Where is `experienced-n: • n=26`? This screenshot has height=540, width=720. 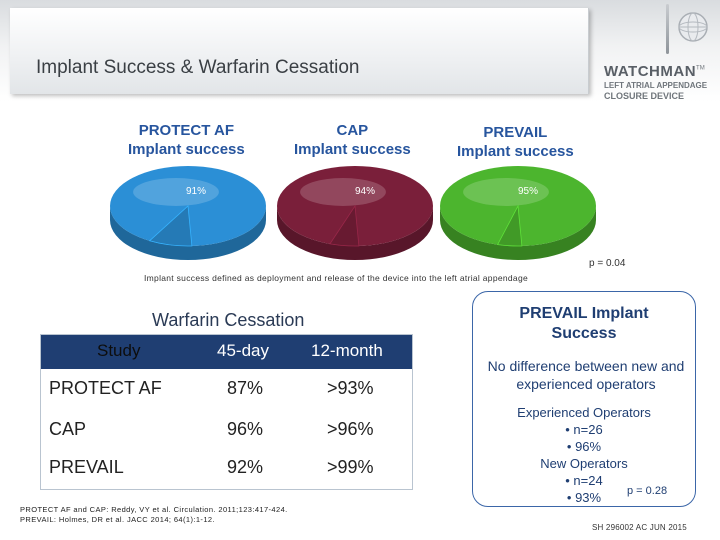
experienced-n: • n=26 is located at coordinates (584, 429).